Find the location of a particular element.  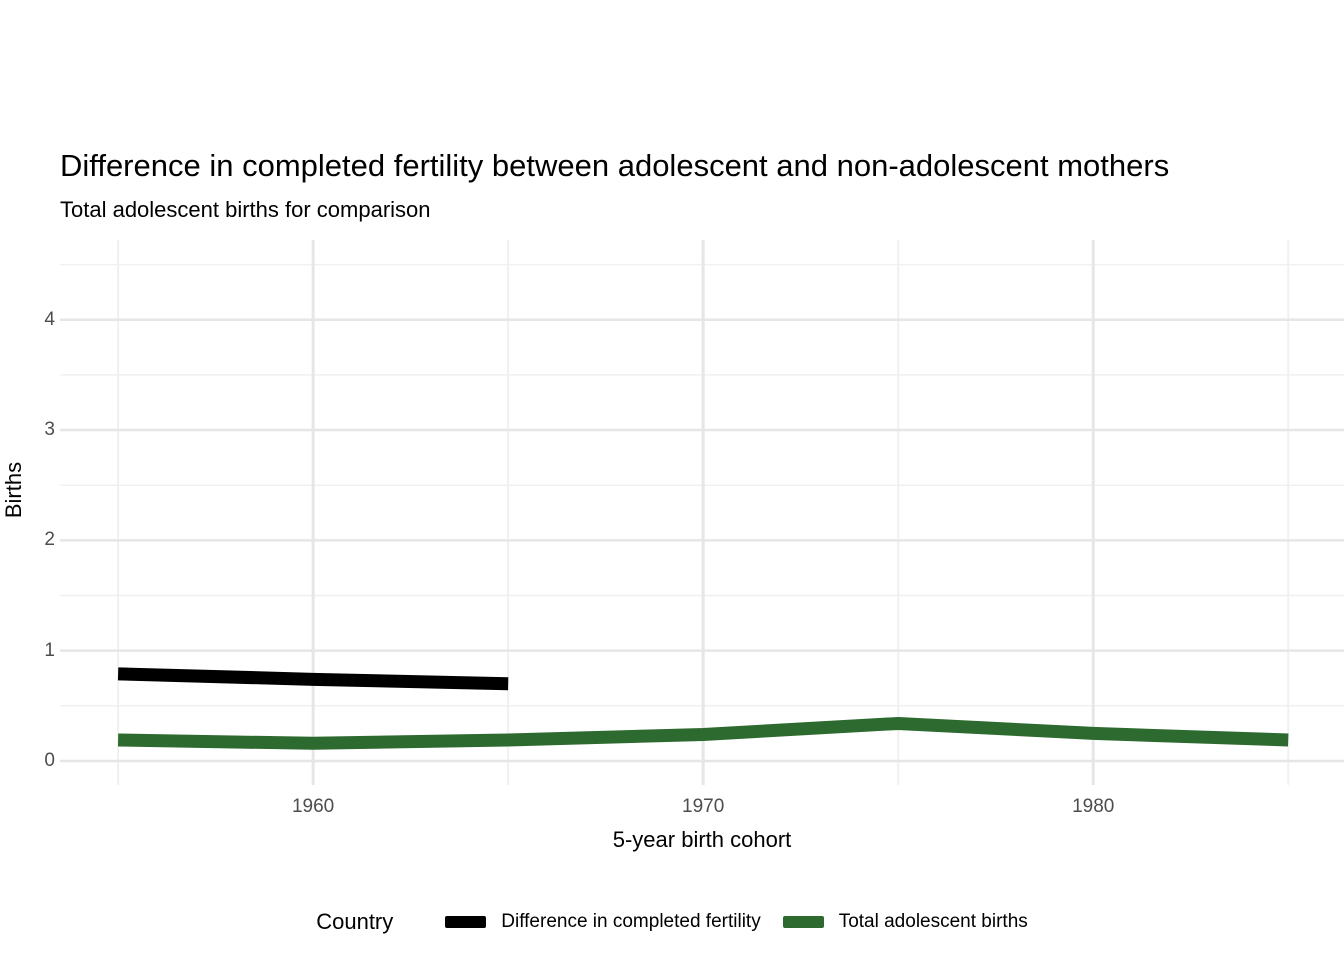

chart-subtitle: Total adolescent births for comparison is located at coordinates (245, 209).